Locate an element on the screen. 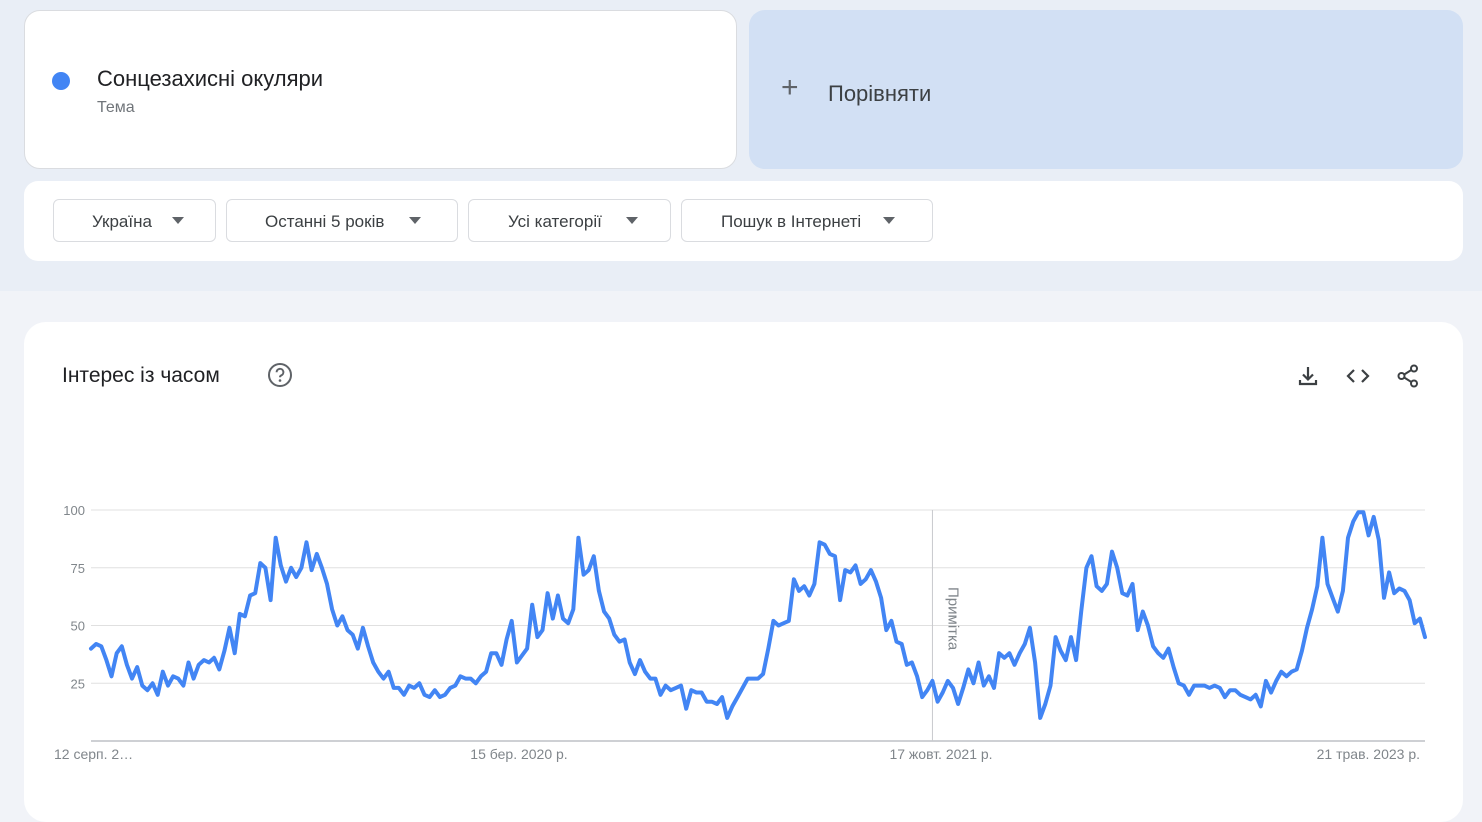  x-tick-label: 21 трав. 2023 р. is located at coordinates (1368, 754).